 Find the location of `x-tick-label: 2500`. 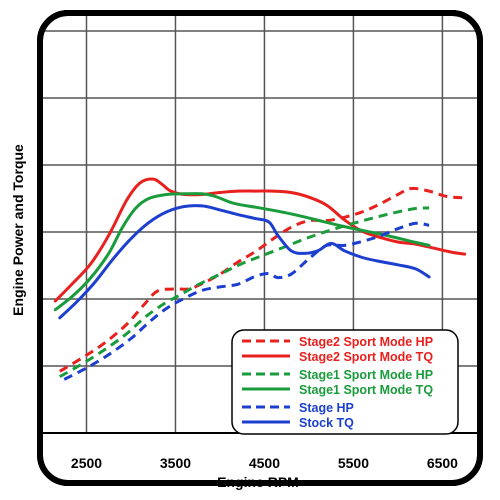

x-tick-label: 2500 is located at coordinates (86, 463).